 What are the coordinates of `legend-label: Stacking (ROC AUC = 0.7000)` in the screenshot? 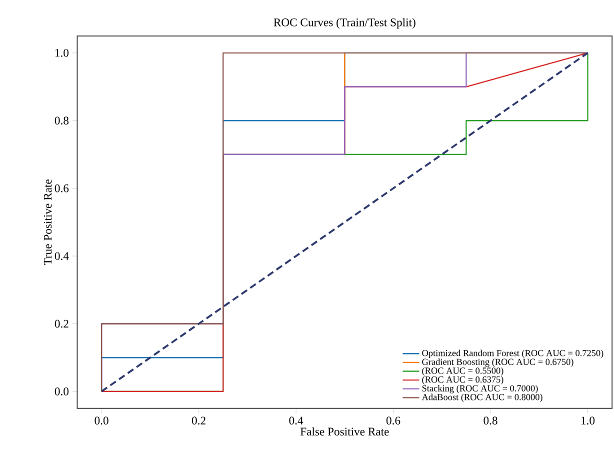 It's located at (480, 389).